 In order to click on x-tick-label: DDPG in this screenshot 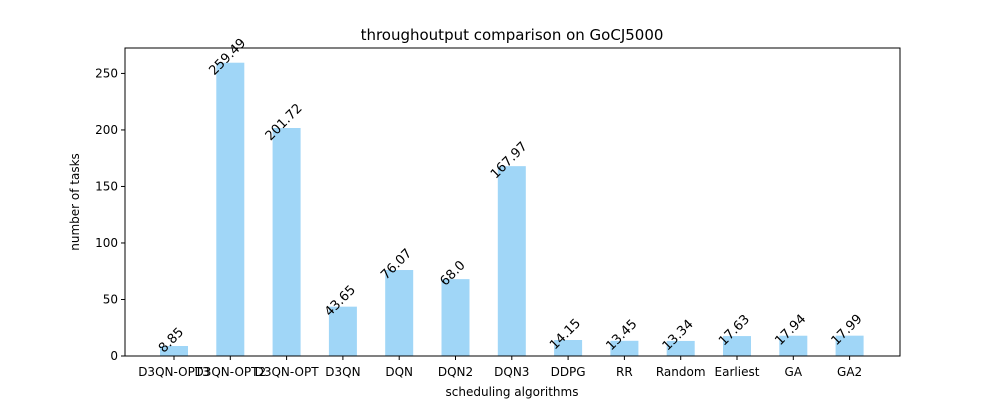, I will do `click(568, 372)`.